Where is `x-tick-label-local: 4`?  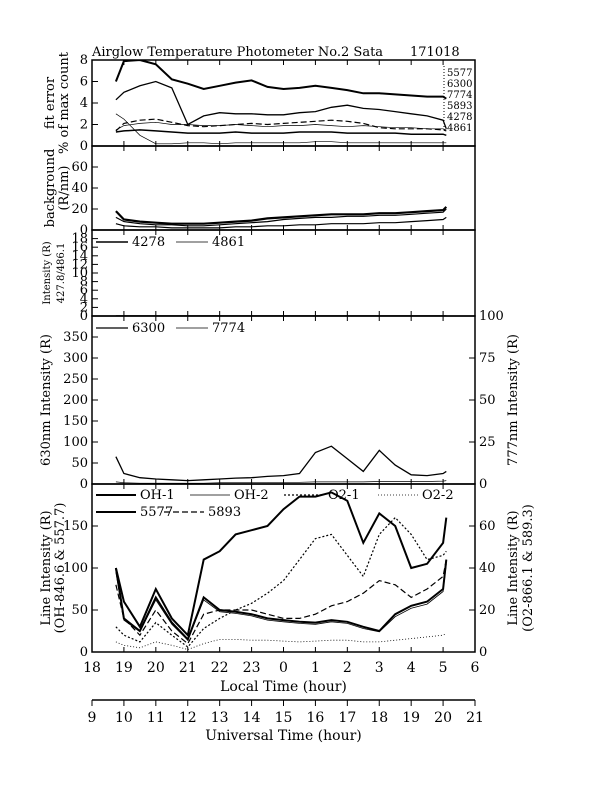 x-tick-label-local: 4 is located at coordinates (411, 668).